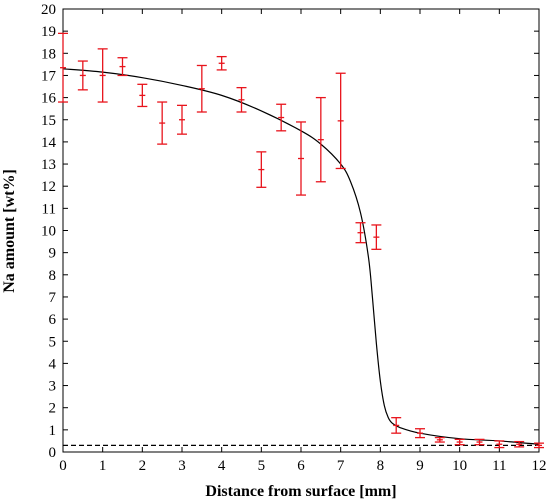  Describe the element at coordinates (53, 453) in the screenshot. I see `y-tick-label: 0` at that location.